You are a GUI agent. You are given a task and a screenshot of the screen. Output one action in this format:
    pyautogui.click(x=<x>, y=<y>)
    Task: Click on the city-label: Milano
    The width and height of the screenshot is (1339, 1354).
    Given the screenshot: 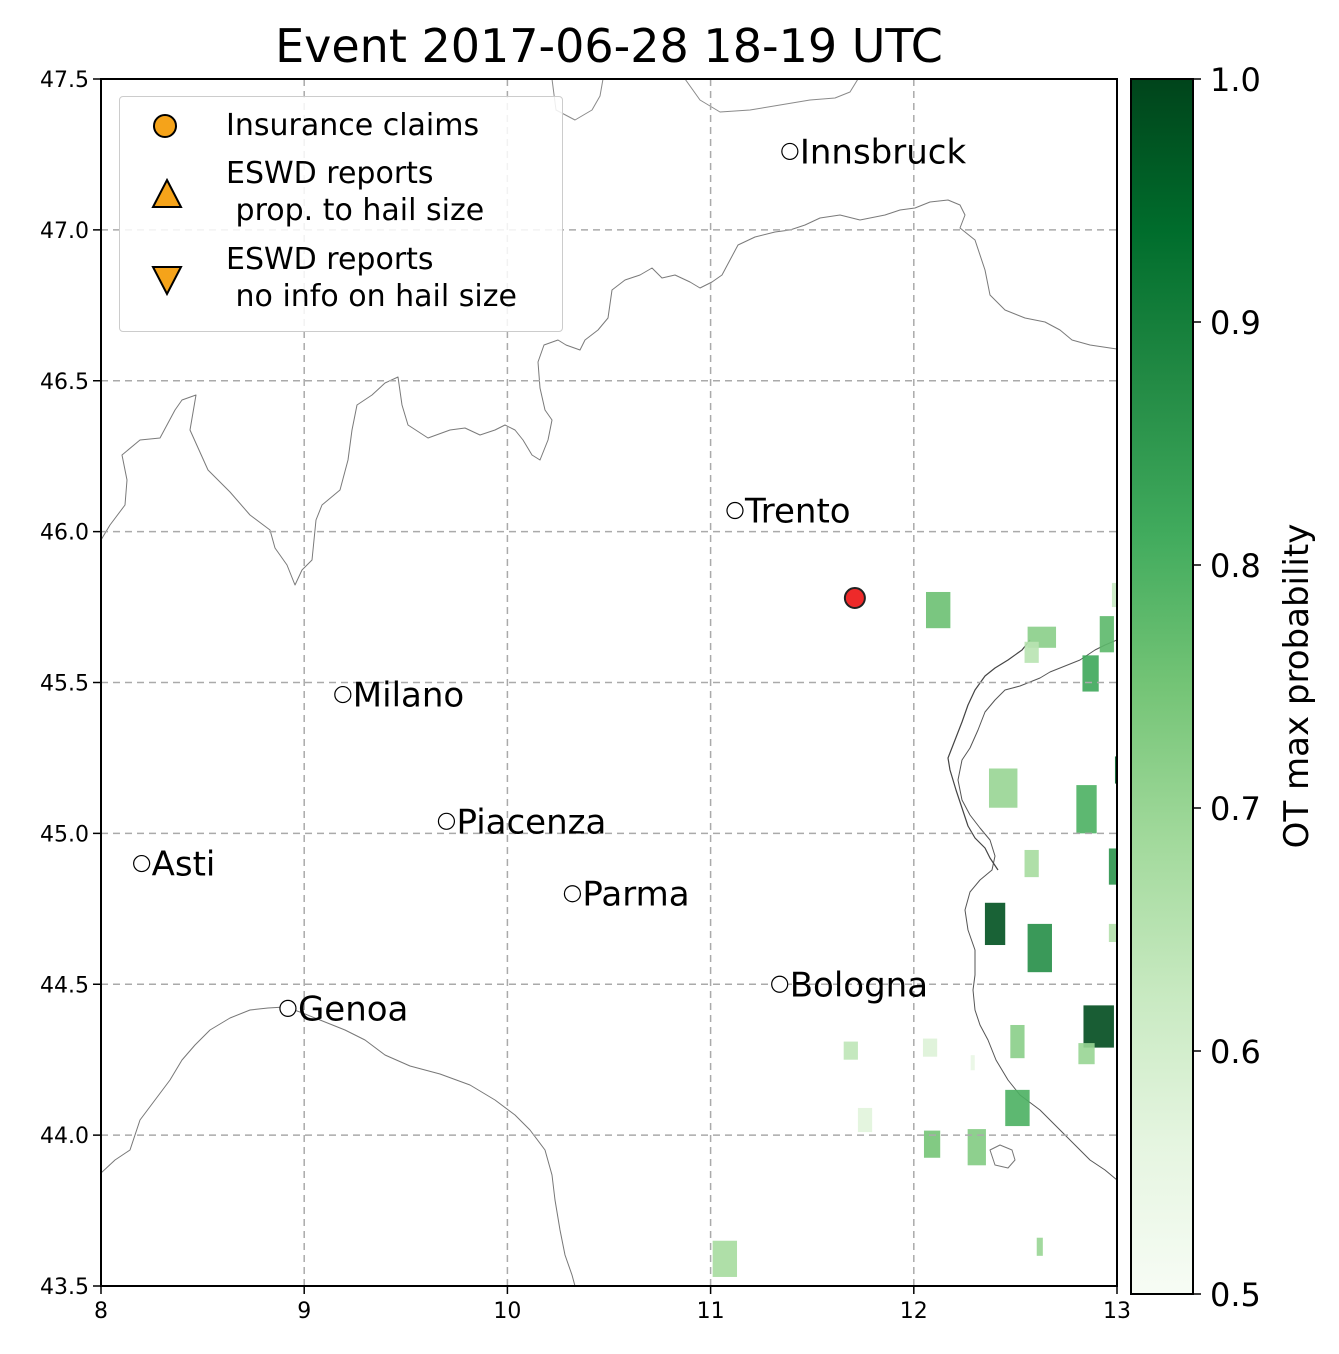 What is the action you would take?
    pyautogui.click(x=408, y=696)
    